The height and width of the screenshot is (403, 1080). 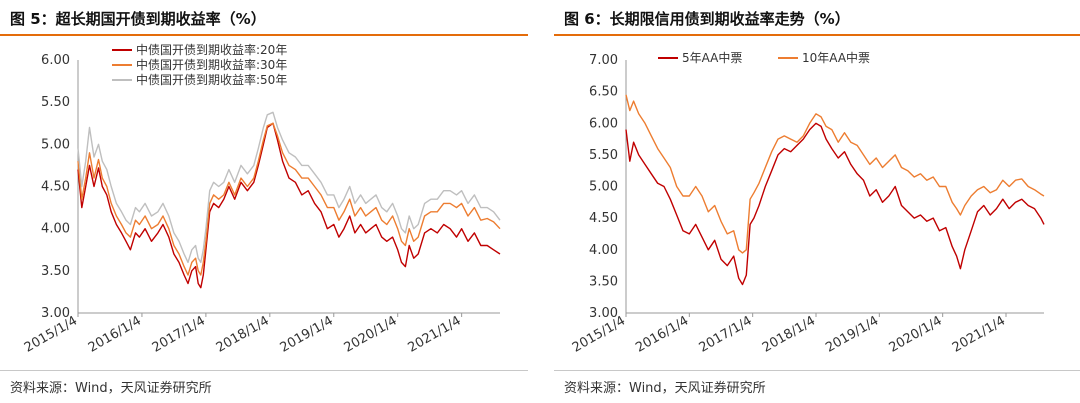 What do you see at coordinates (55, 102) in the screenshot?
I see `left-y-tick-label: 5.50` at bounding box center [55, 102].